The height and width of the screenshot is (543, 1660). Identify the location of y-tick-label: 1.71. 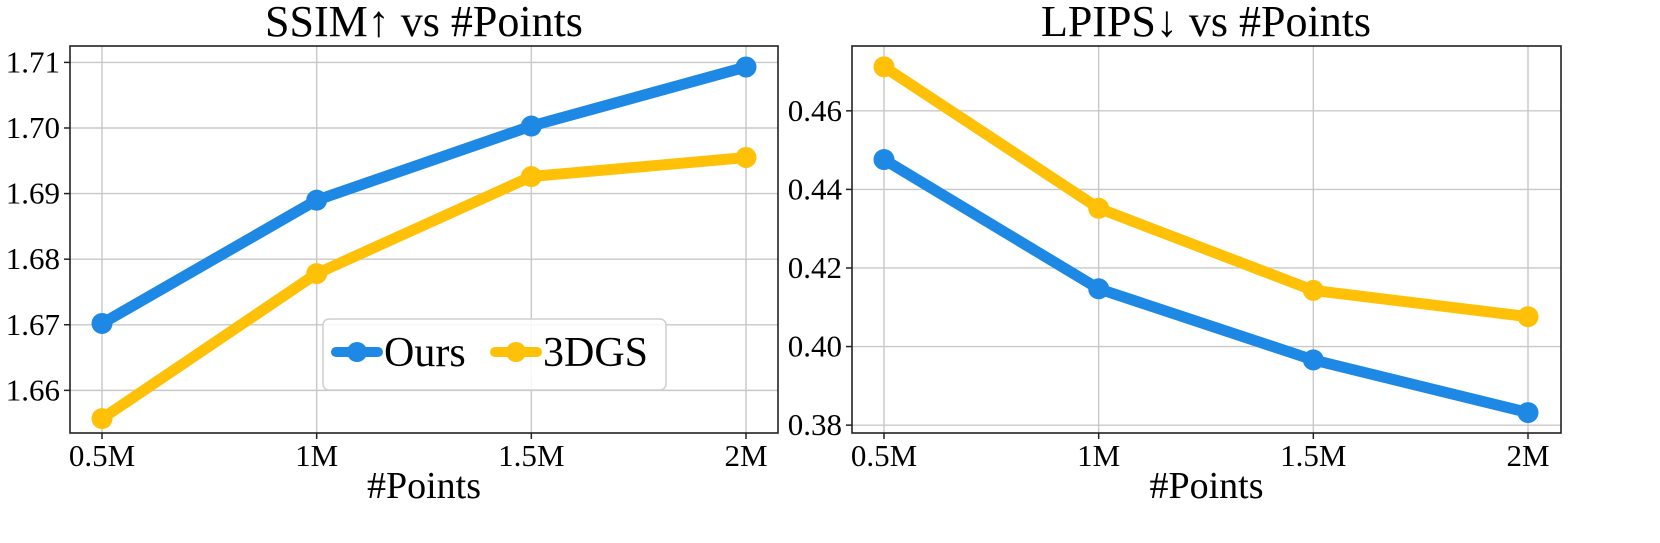
(33, 61).